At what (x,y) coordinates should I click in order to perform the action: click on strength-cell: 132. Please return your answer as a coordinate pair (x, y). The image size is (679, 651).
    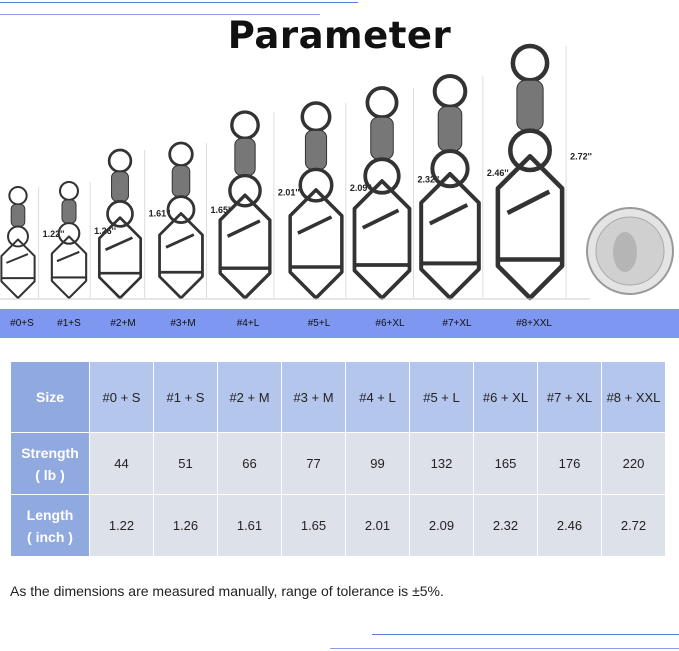
    Looking at the image, I should click on (441, 463).